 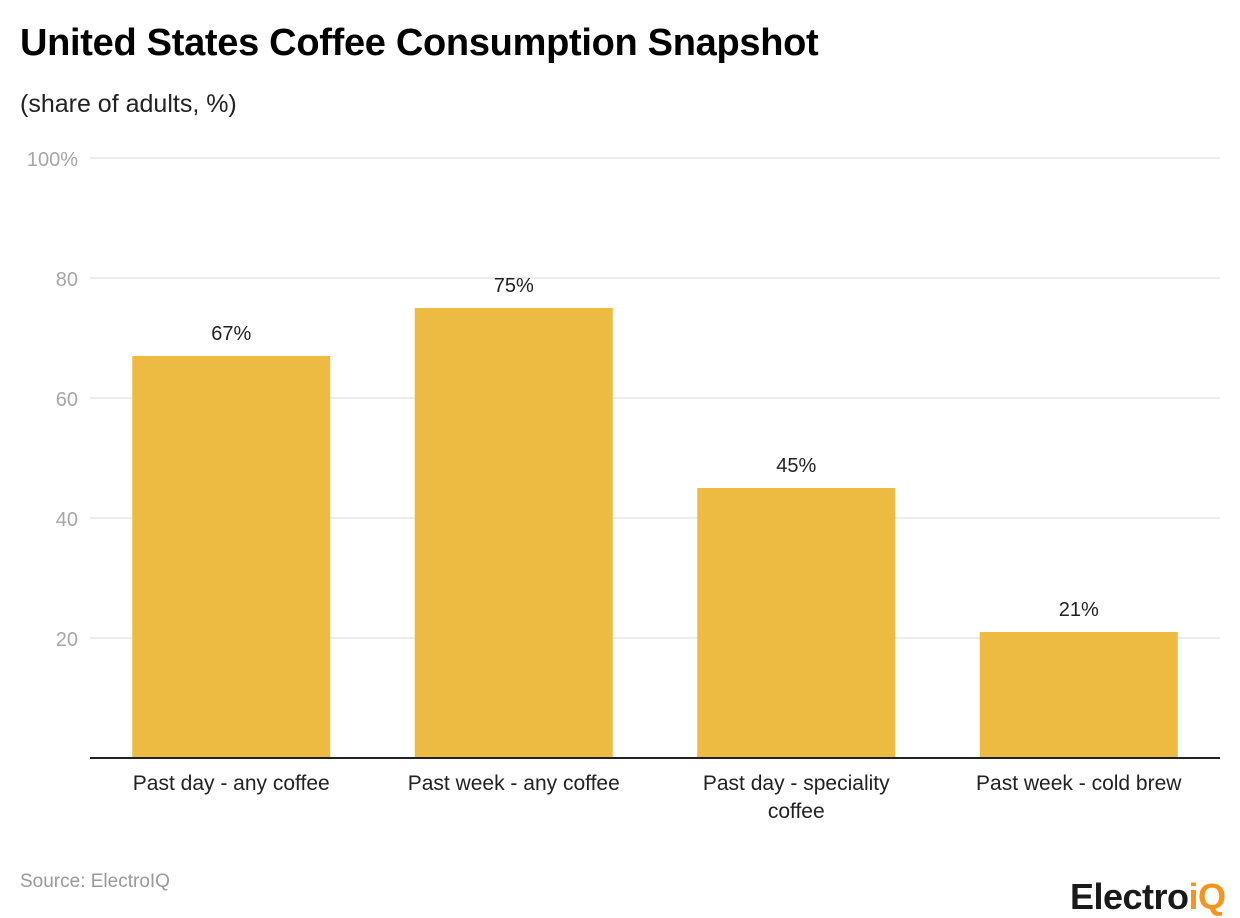 What do you see at coordinates (67, 520) in the screenshot?
I see `y-tick-label: 40` at bounding box center [67, 520].